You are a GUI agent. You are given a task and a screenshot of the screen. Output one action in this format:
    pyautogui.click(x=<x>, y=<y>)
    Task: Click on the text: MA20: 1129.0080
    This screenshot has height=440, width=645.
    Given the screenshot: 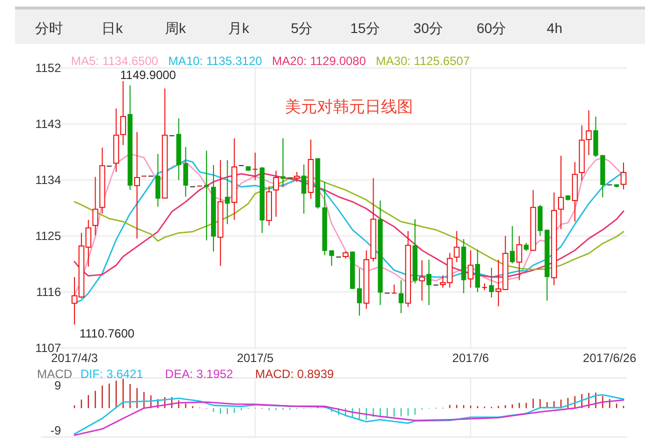 What is the action you would take?
    pyautogui.click(x=319, y=61)
    